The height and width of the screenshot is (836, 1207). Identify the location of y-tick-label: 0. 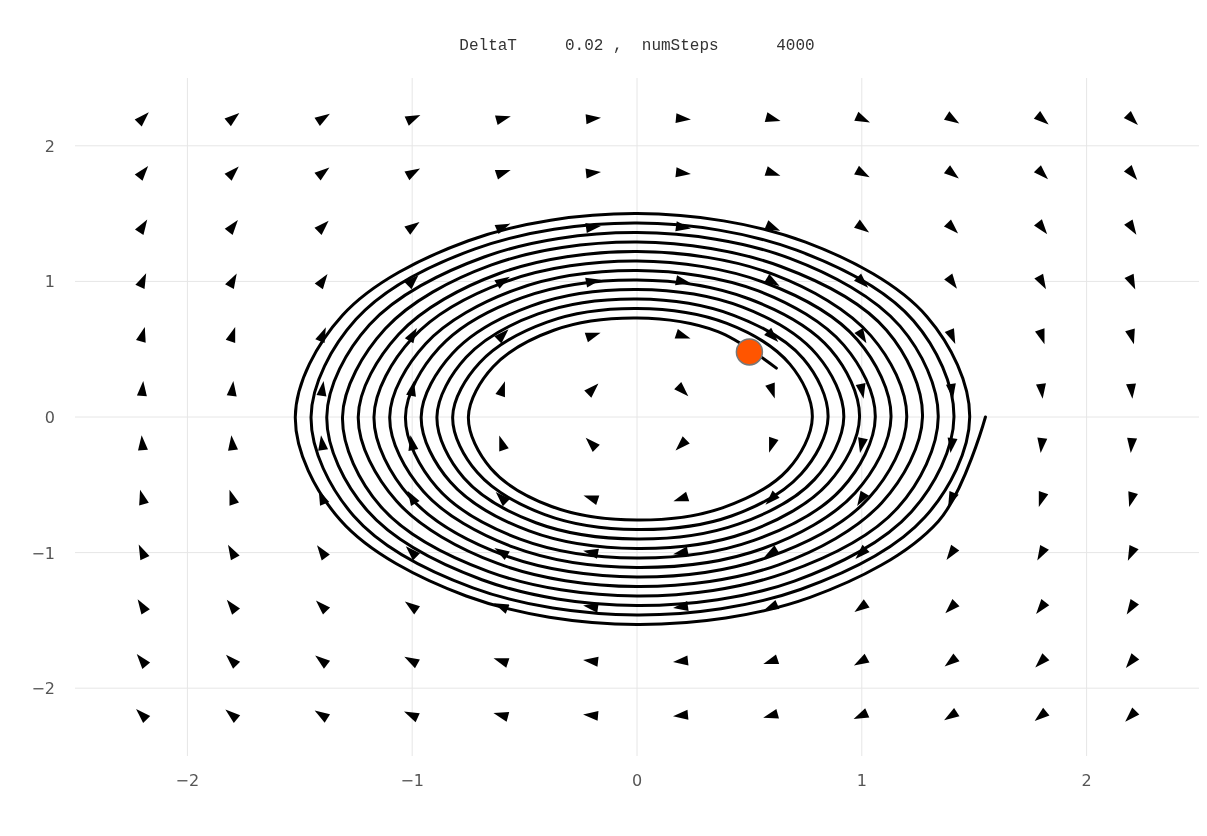
(49, 417).